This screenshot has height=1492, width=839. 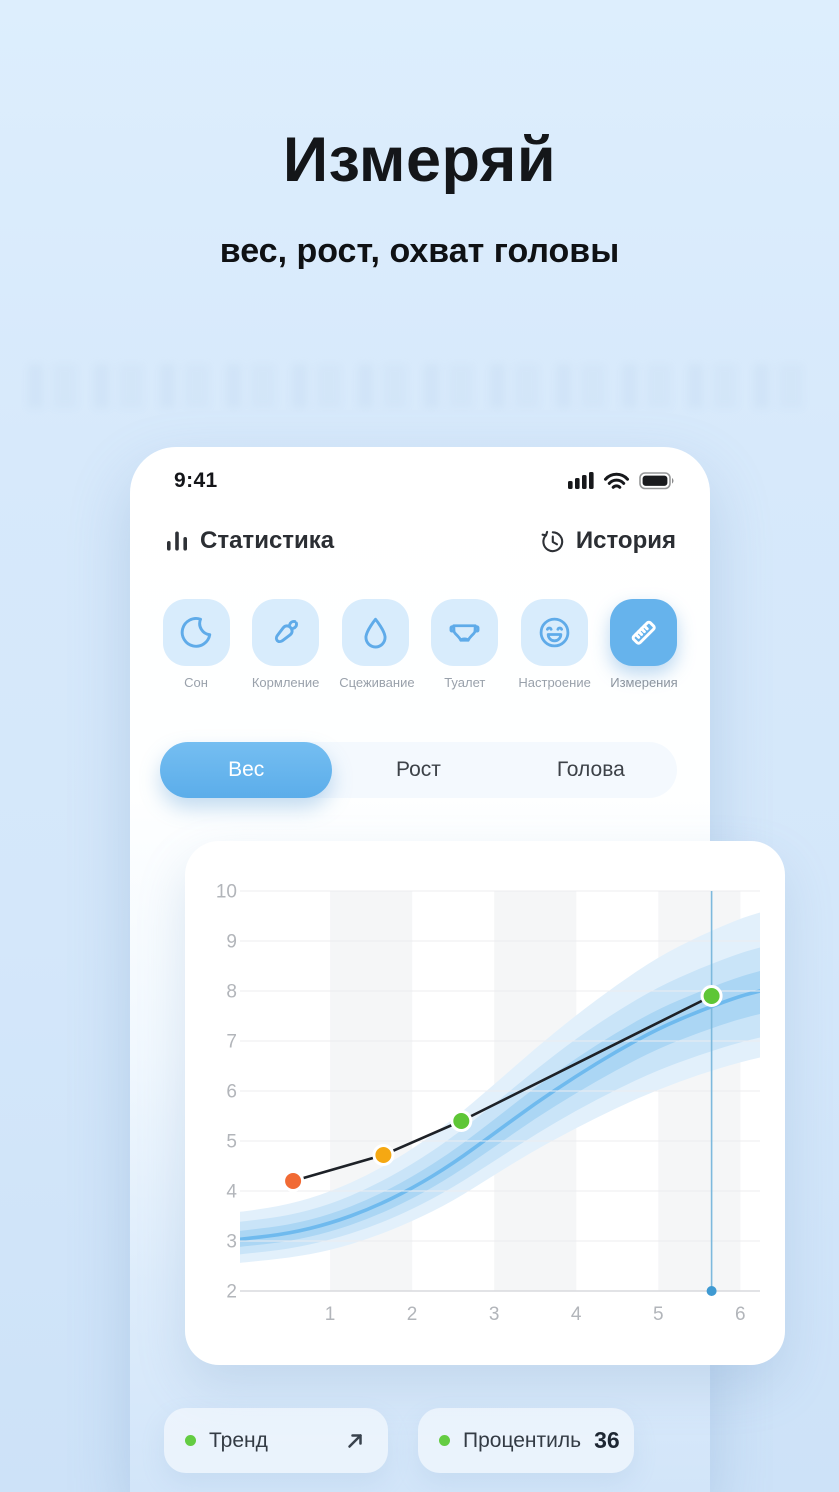 I want to click on arrow-up-right-icon, so click(x=355, y=1440).